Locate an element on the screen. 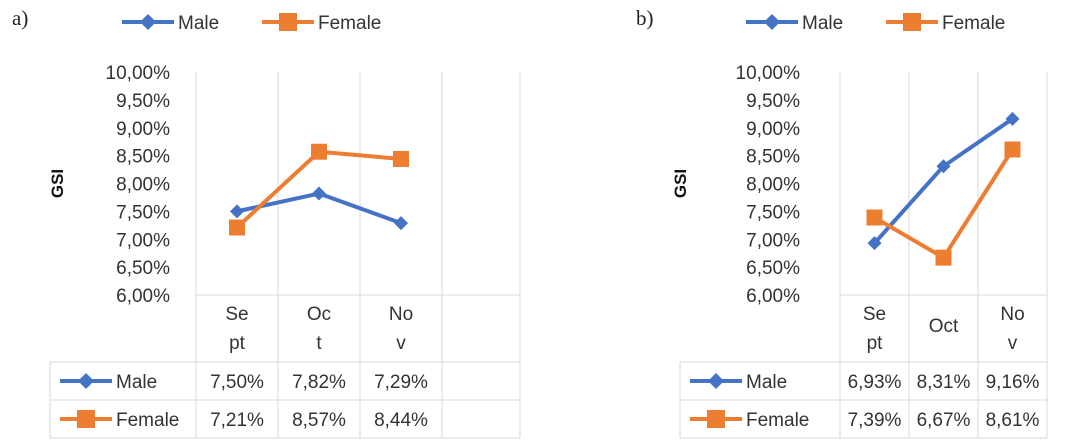  y-tick-label-a: 6,00% is located at coordinates (143, 296).